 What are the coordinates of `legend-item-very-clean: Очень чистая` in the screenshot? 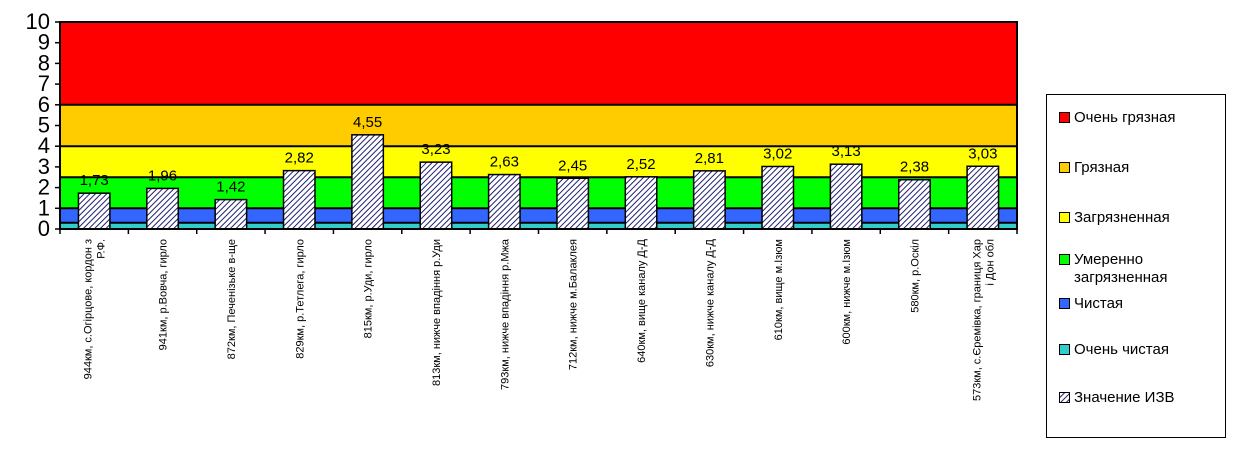 It's located at (1141, 350).